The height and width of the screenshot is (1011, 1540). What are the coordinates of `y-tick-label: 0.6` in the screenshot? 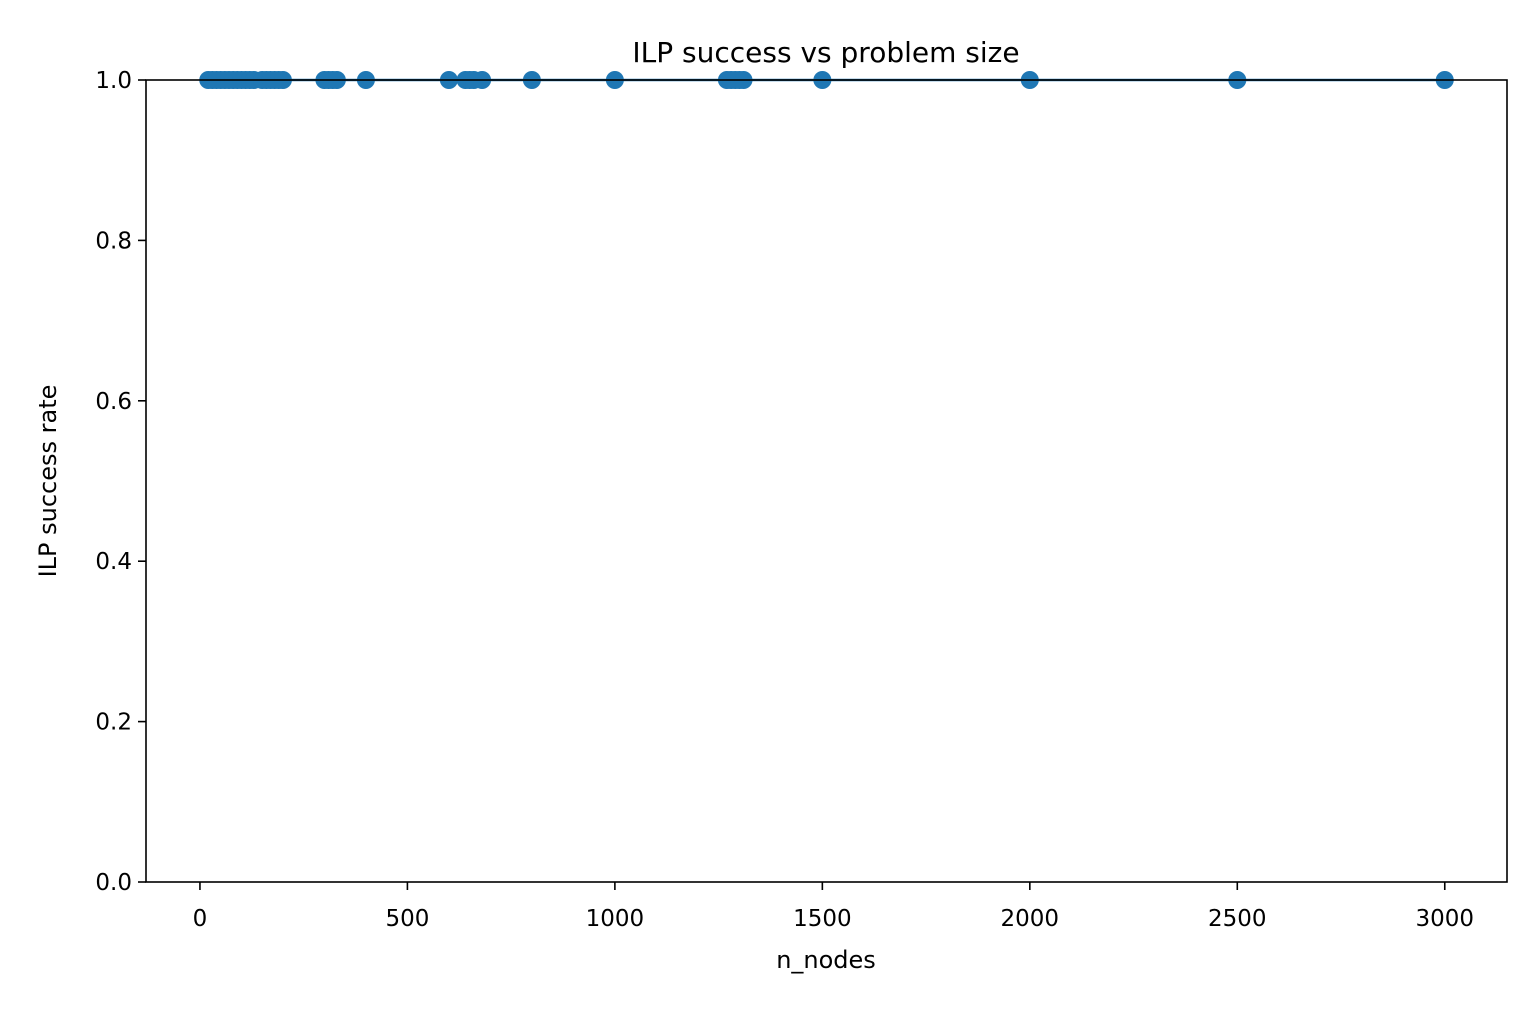 It's located at (113, 402).